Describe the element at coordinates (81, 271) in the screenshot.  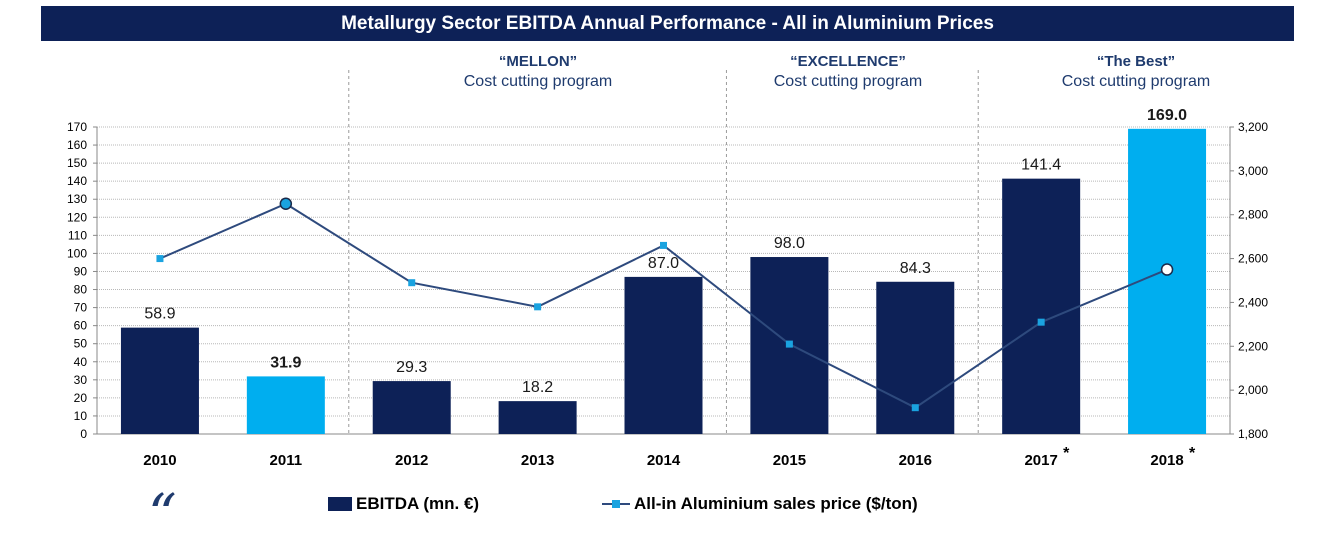
I see `left-tick-label: 90` at that location.